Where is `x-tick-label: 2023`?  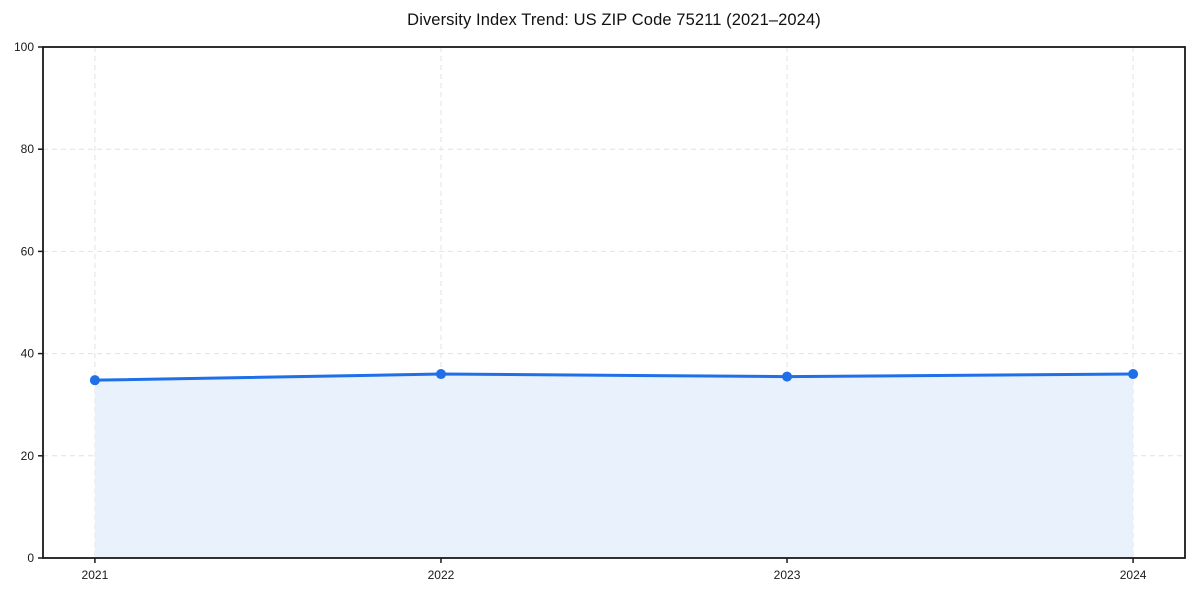 x-tick-label: 2023 is located at coordinates (787, 575).